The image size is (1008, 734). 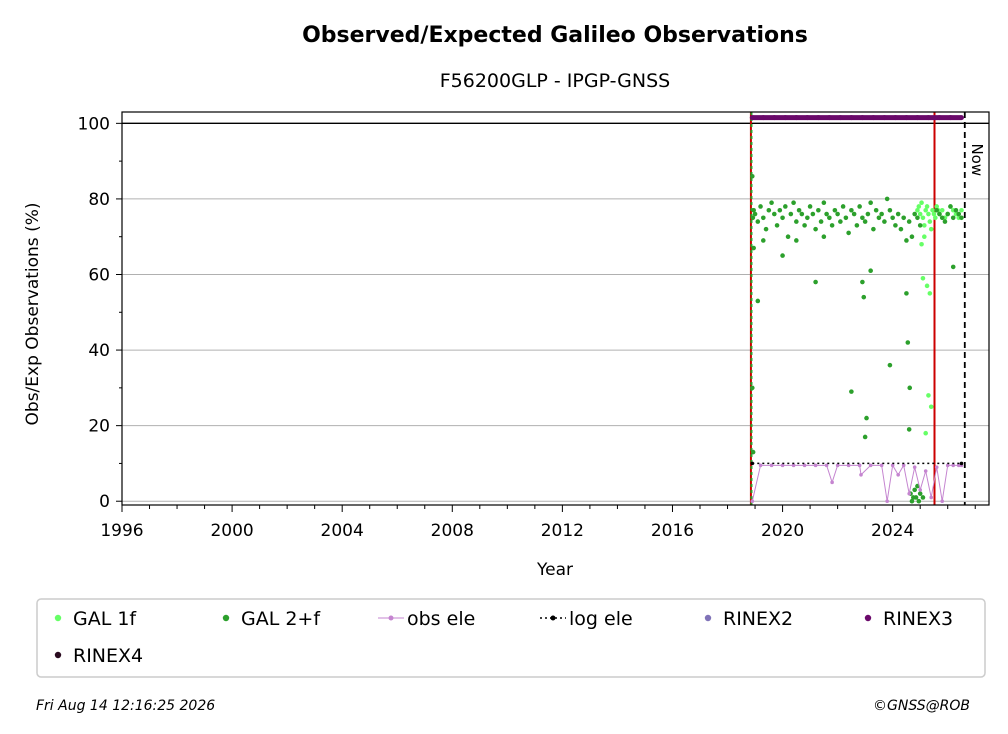 I want to click on legend-box, so click(x=511, y=638).